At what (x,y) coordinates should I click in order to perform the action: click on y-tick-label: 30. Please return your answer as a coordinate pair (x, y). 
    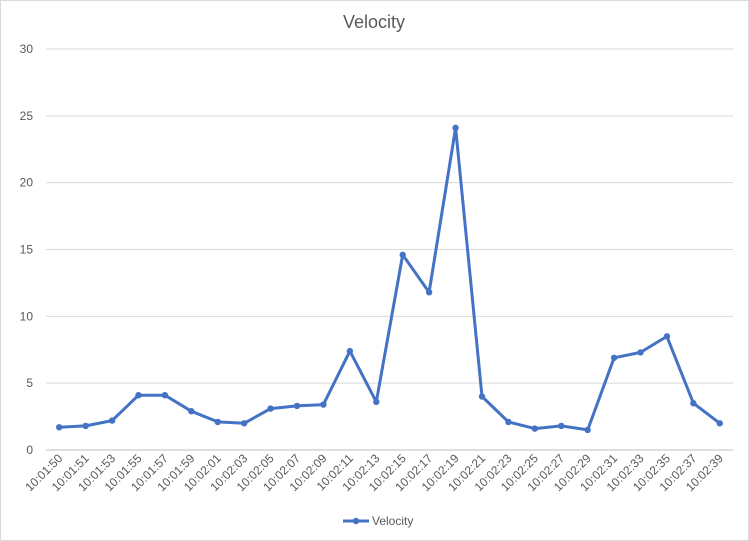
    Looking at the image, I should click on (27, 49).